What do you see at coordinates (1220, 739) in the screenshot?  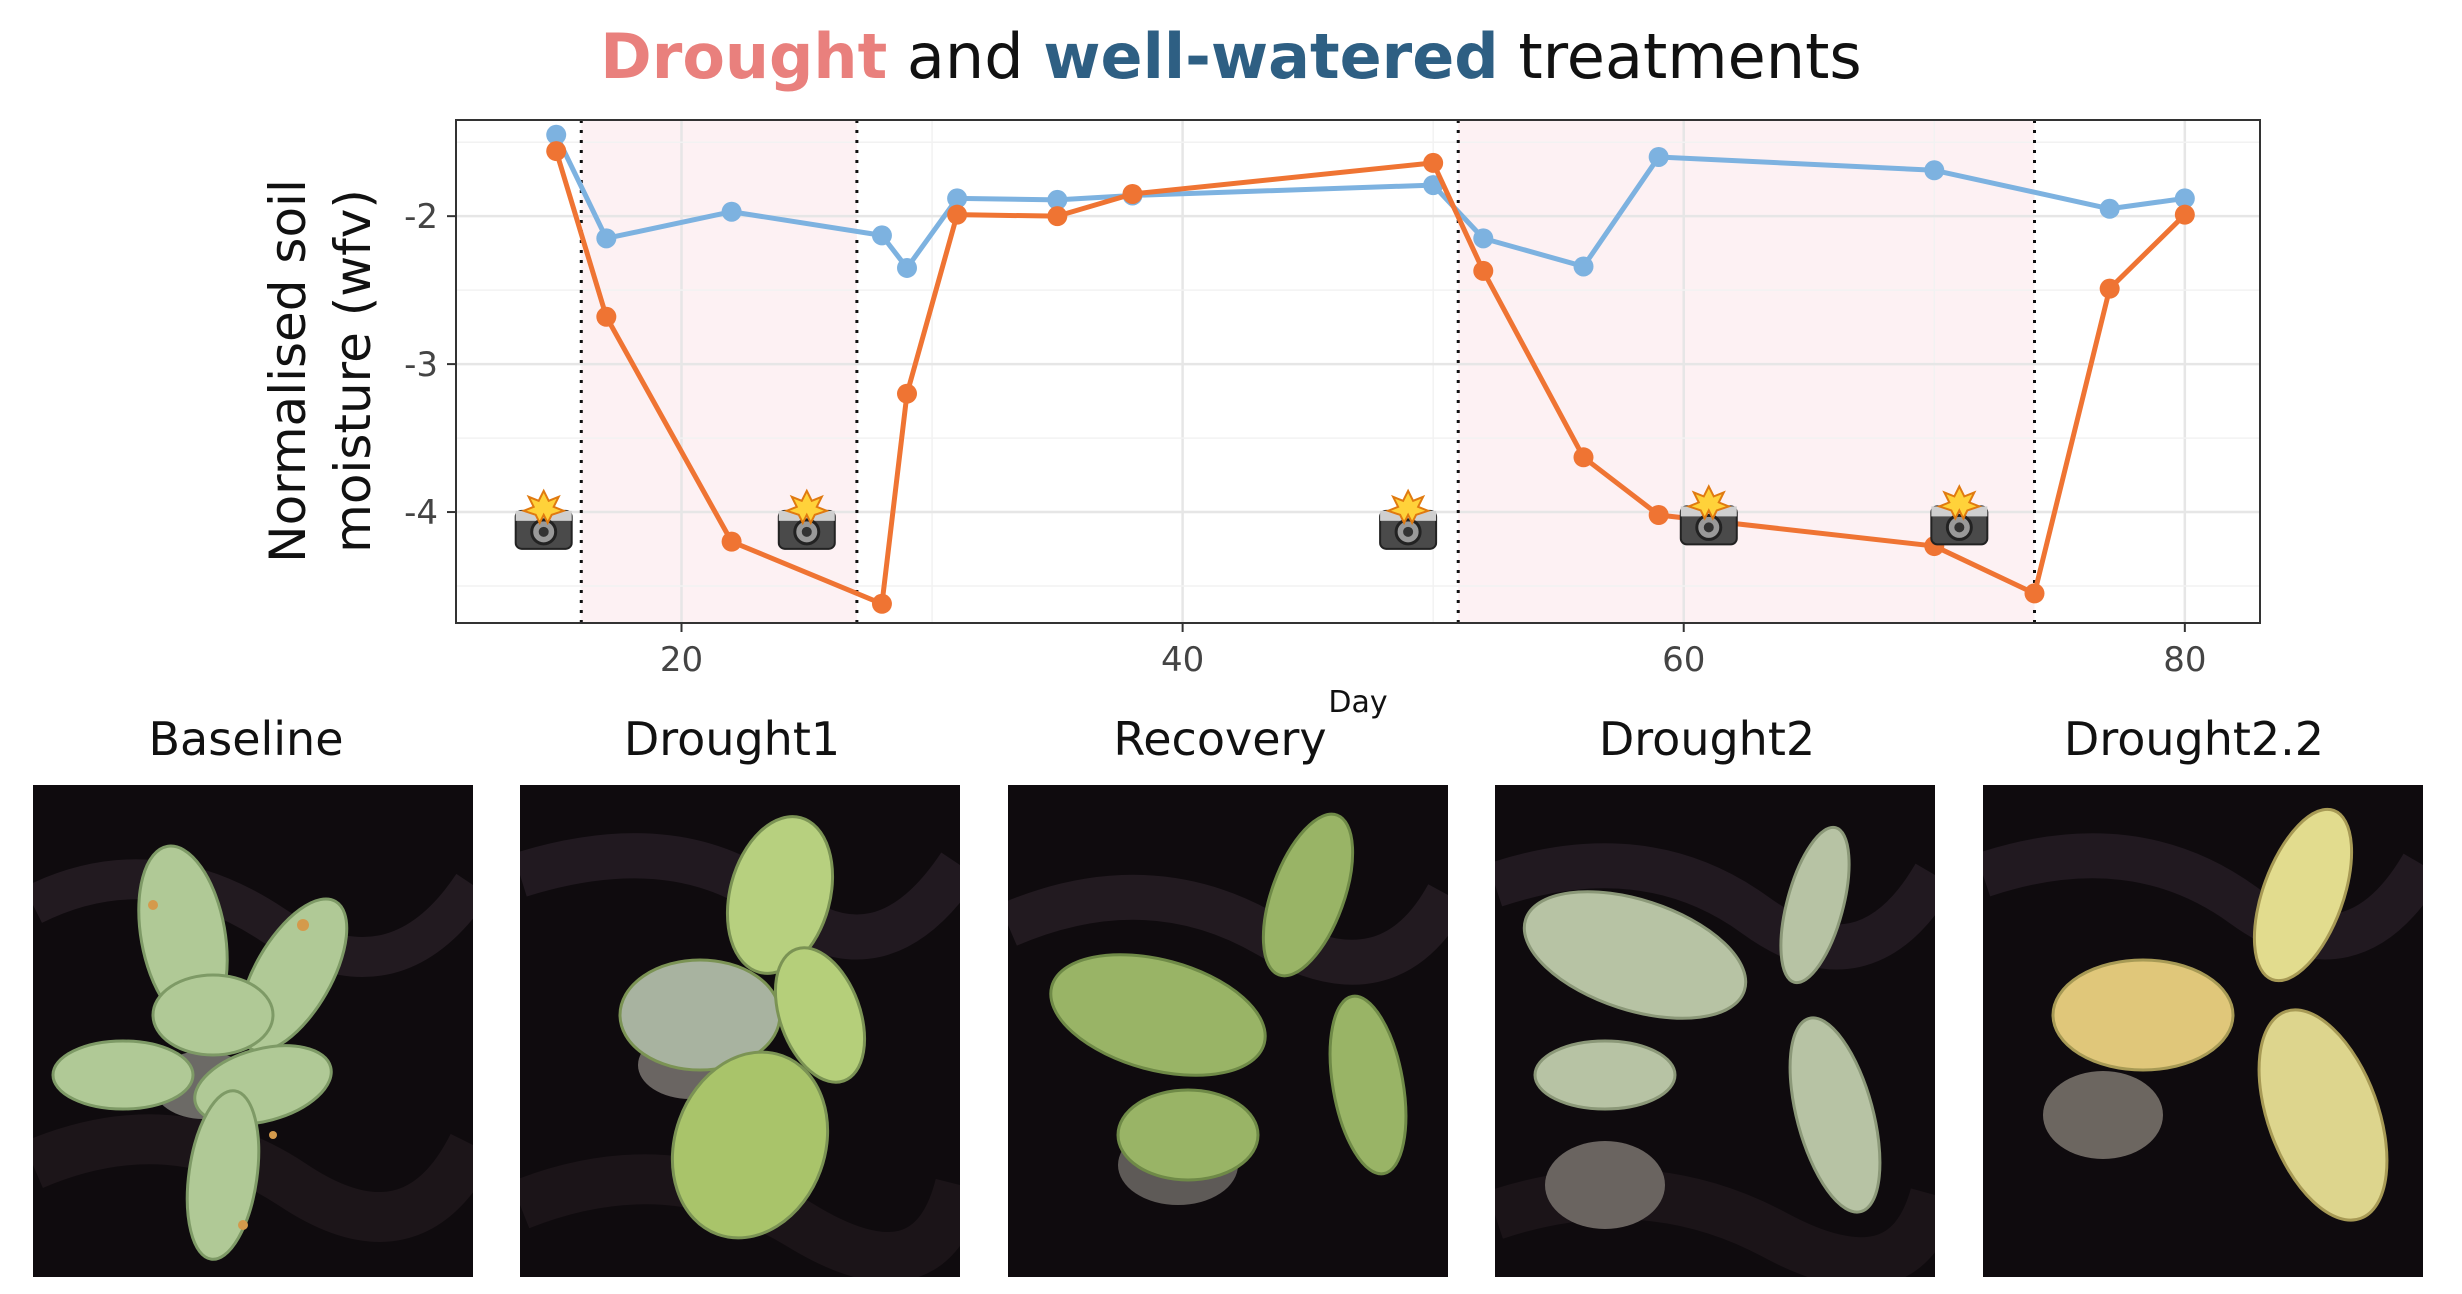 I see `photo-label-recovery: Recovery` at bounding box center [1220, 739].